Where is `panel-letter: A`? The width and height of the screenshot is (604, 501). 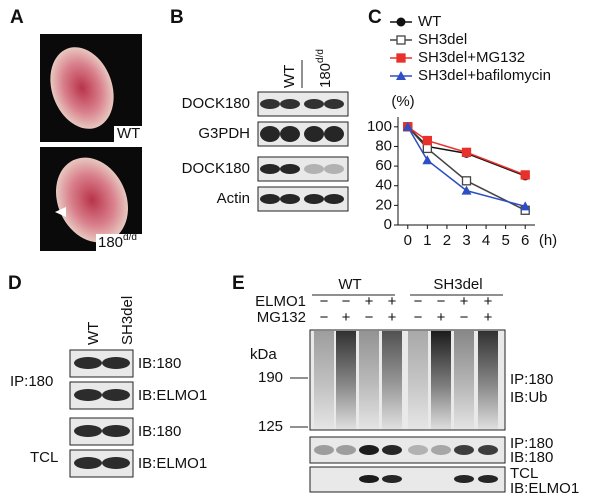 panel-letter: A is located at coordinates (17, 17).